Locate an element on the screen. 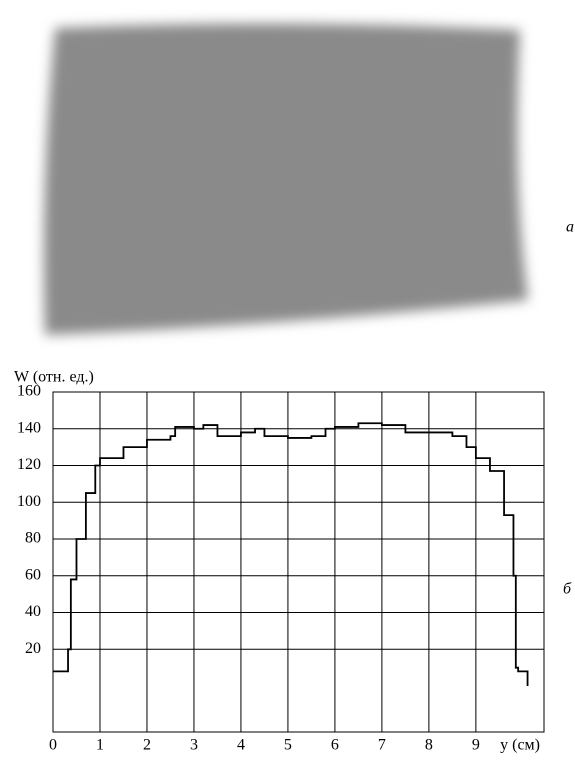  x-tick-label: 1 is located at coordinates (100, 745).